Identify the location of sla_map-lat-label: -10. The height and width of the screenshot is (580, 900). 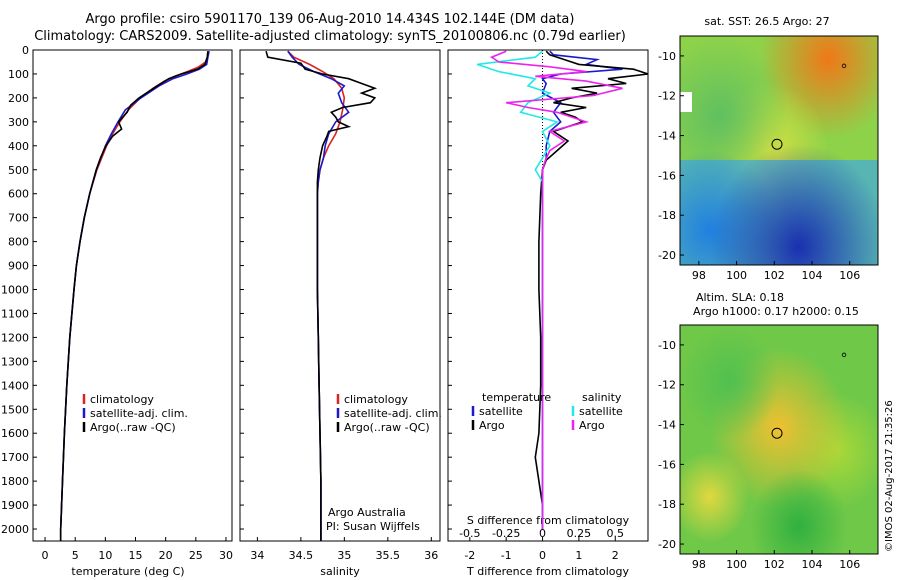
(667, 345).